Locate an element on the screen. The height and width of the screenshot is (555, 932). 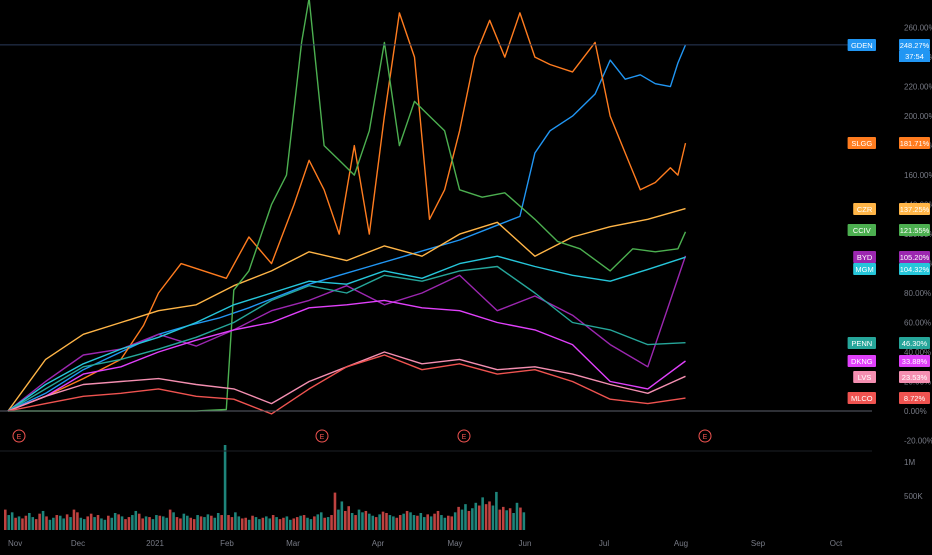
countdown-tag is located at coordinates (914, 56).